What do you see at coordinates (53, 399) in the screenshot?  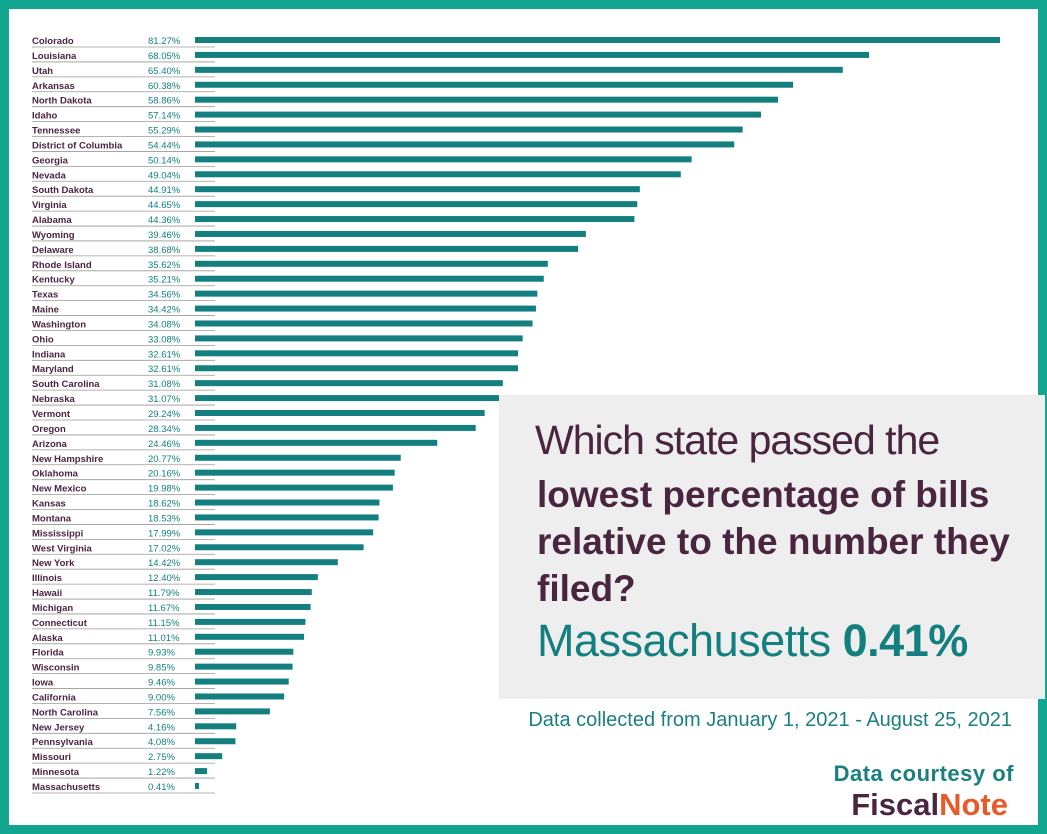 I see `state-label: Nebraska` at bounding box center [53, 399].